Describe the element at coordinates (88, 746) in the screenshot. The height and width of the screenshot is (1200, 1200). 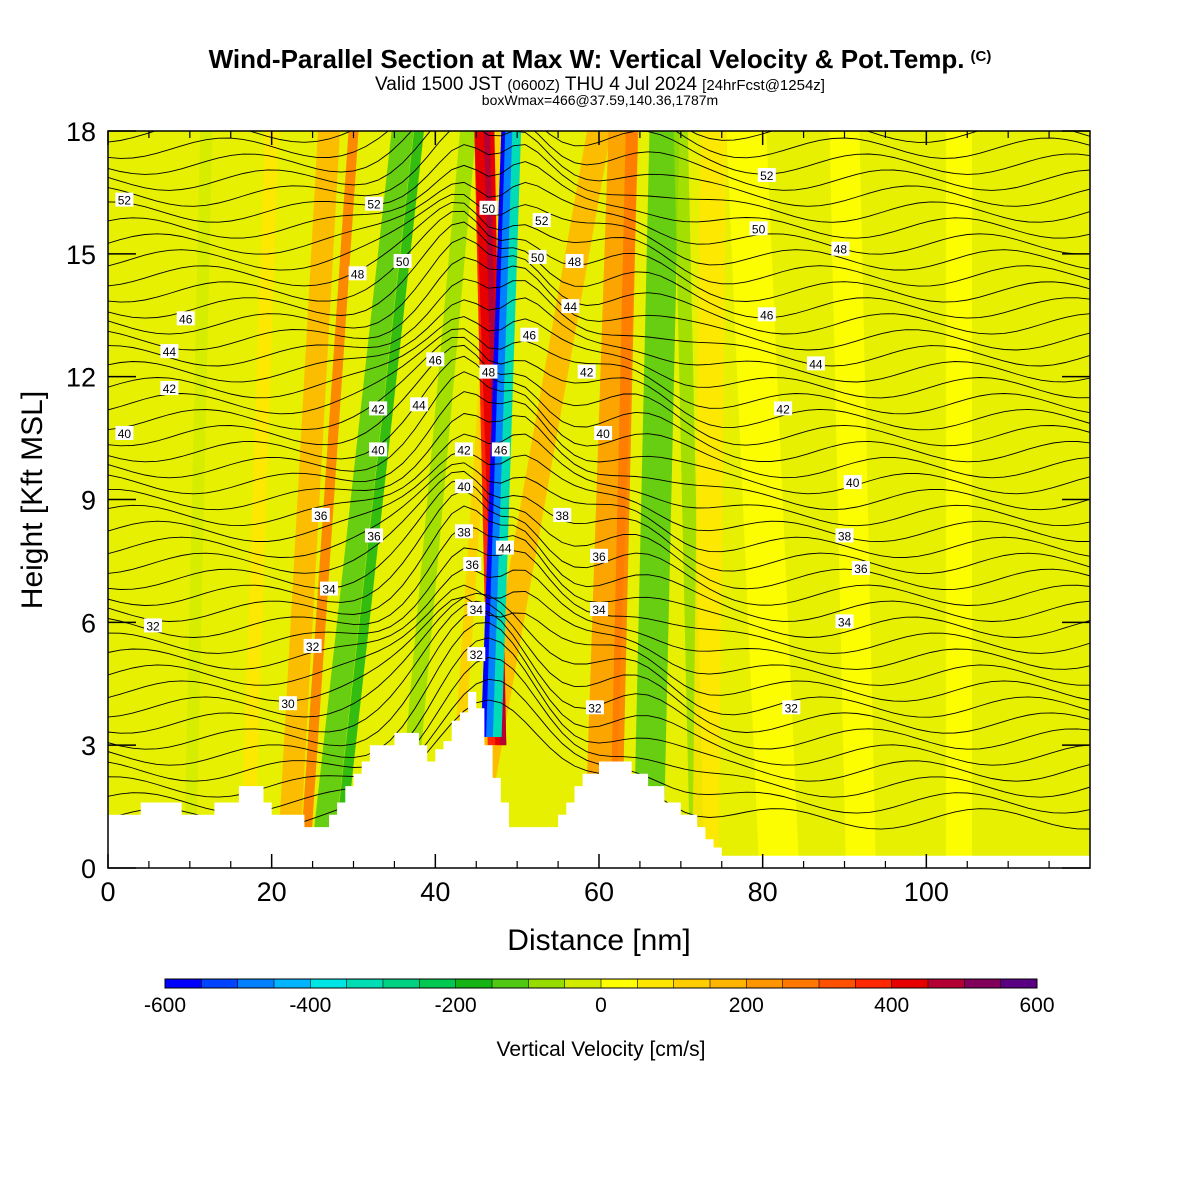
I see `y-tick-label: 3` at that location.